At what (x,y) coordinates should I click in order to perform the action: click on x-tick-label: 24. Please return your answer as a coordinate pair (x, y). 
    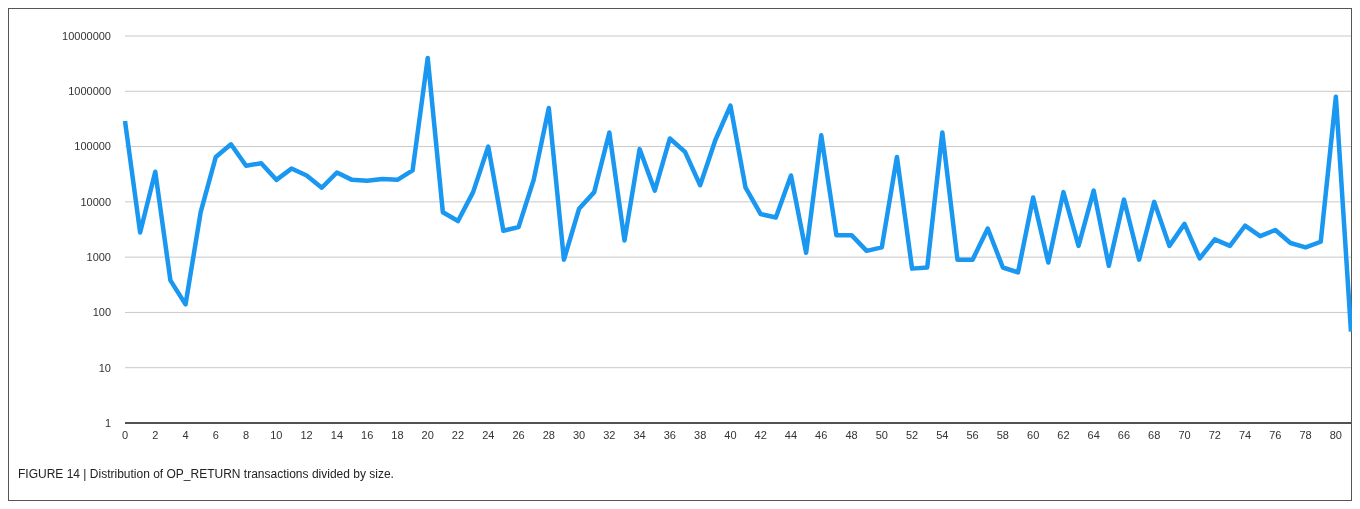
    Looking at the image, I should click on (488, 435).